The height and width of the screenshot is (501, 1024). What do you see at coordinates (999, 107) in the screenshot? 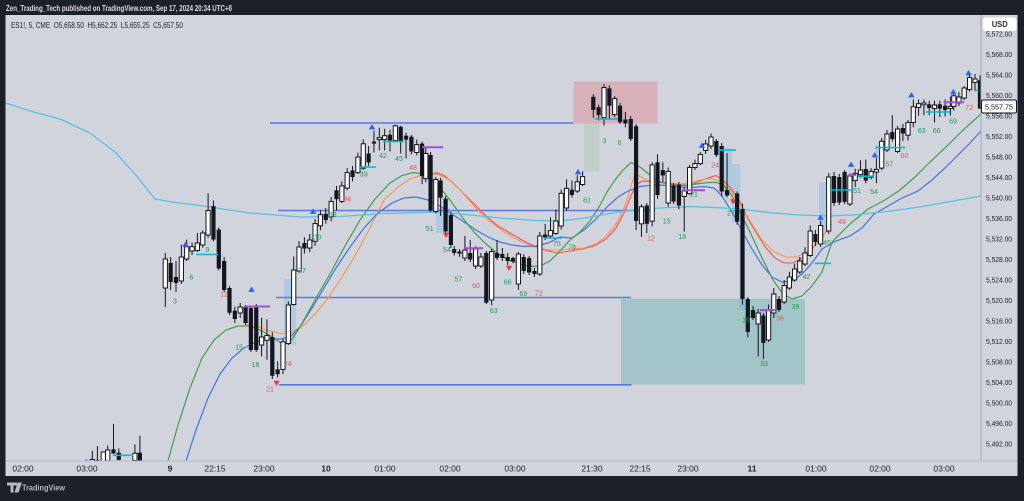
I see `svg-text: 5,557.75` at bounding box center [999, 107].